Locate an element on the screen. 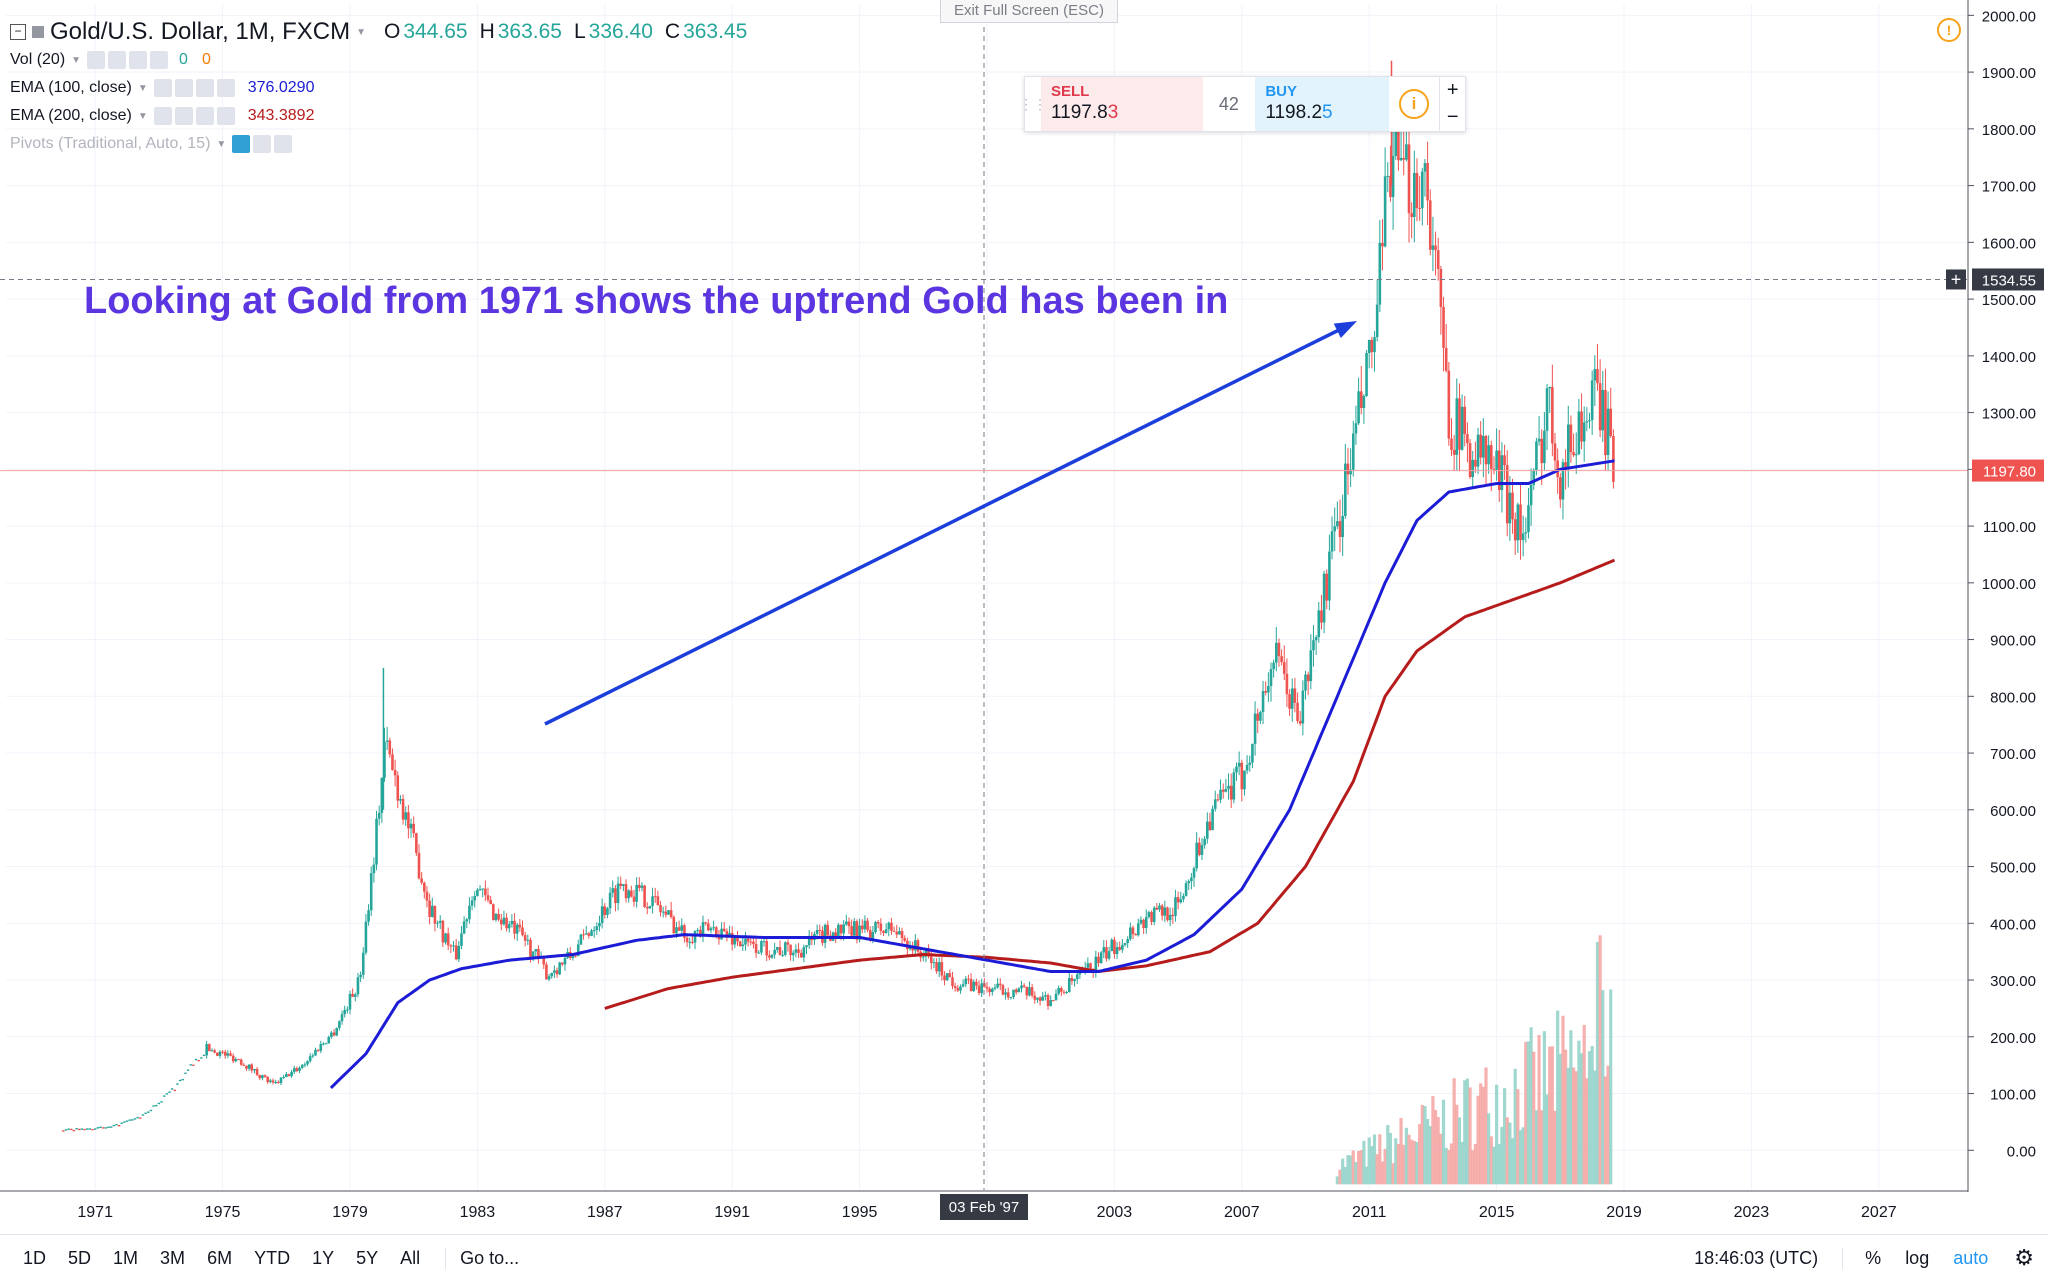 Image resolution: width=2048 pixels, height=1281 pixels. percent-scale-button: % is located at coordinates (1873, 1257).